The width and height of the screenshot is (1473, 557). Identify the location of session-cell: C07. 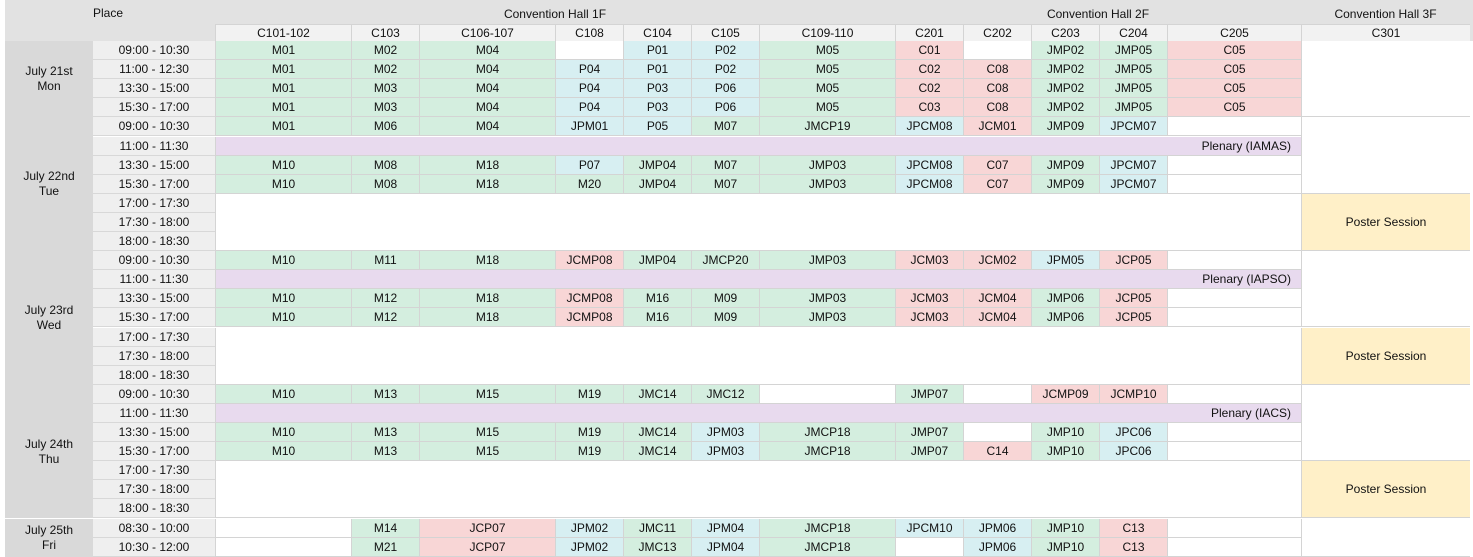
(997, 165).